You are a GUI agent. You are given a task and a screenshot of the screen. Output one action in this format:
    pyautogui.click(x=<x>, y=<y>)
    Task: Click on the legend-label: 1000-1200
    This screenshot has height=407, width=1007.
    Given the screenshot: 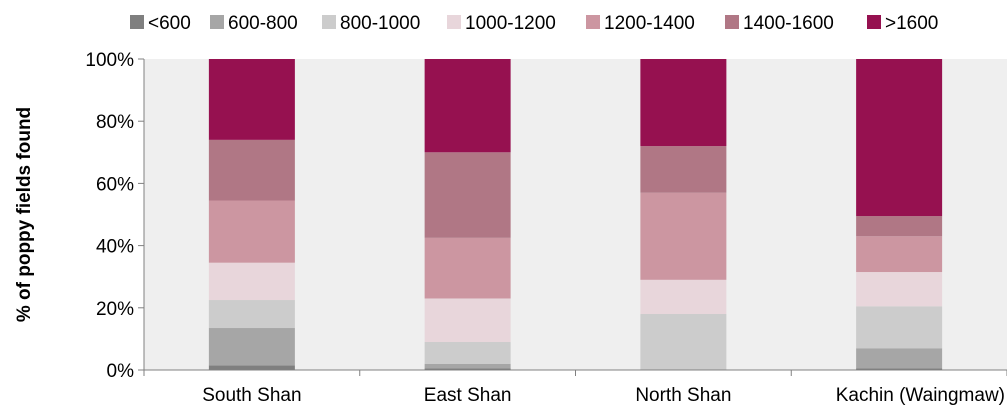 What is the action you would take?
    pyautogui.click(x=510, y=23)
    